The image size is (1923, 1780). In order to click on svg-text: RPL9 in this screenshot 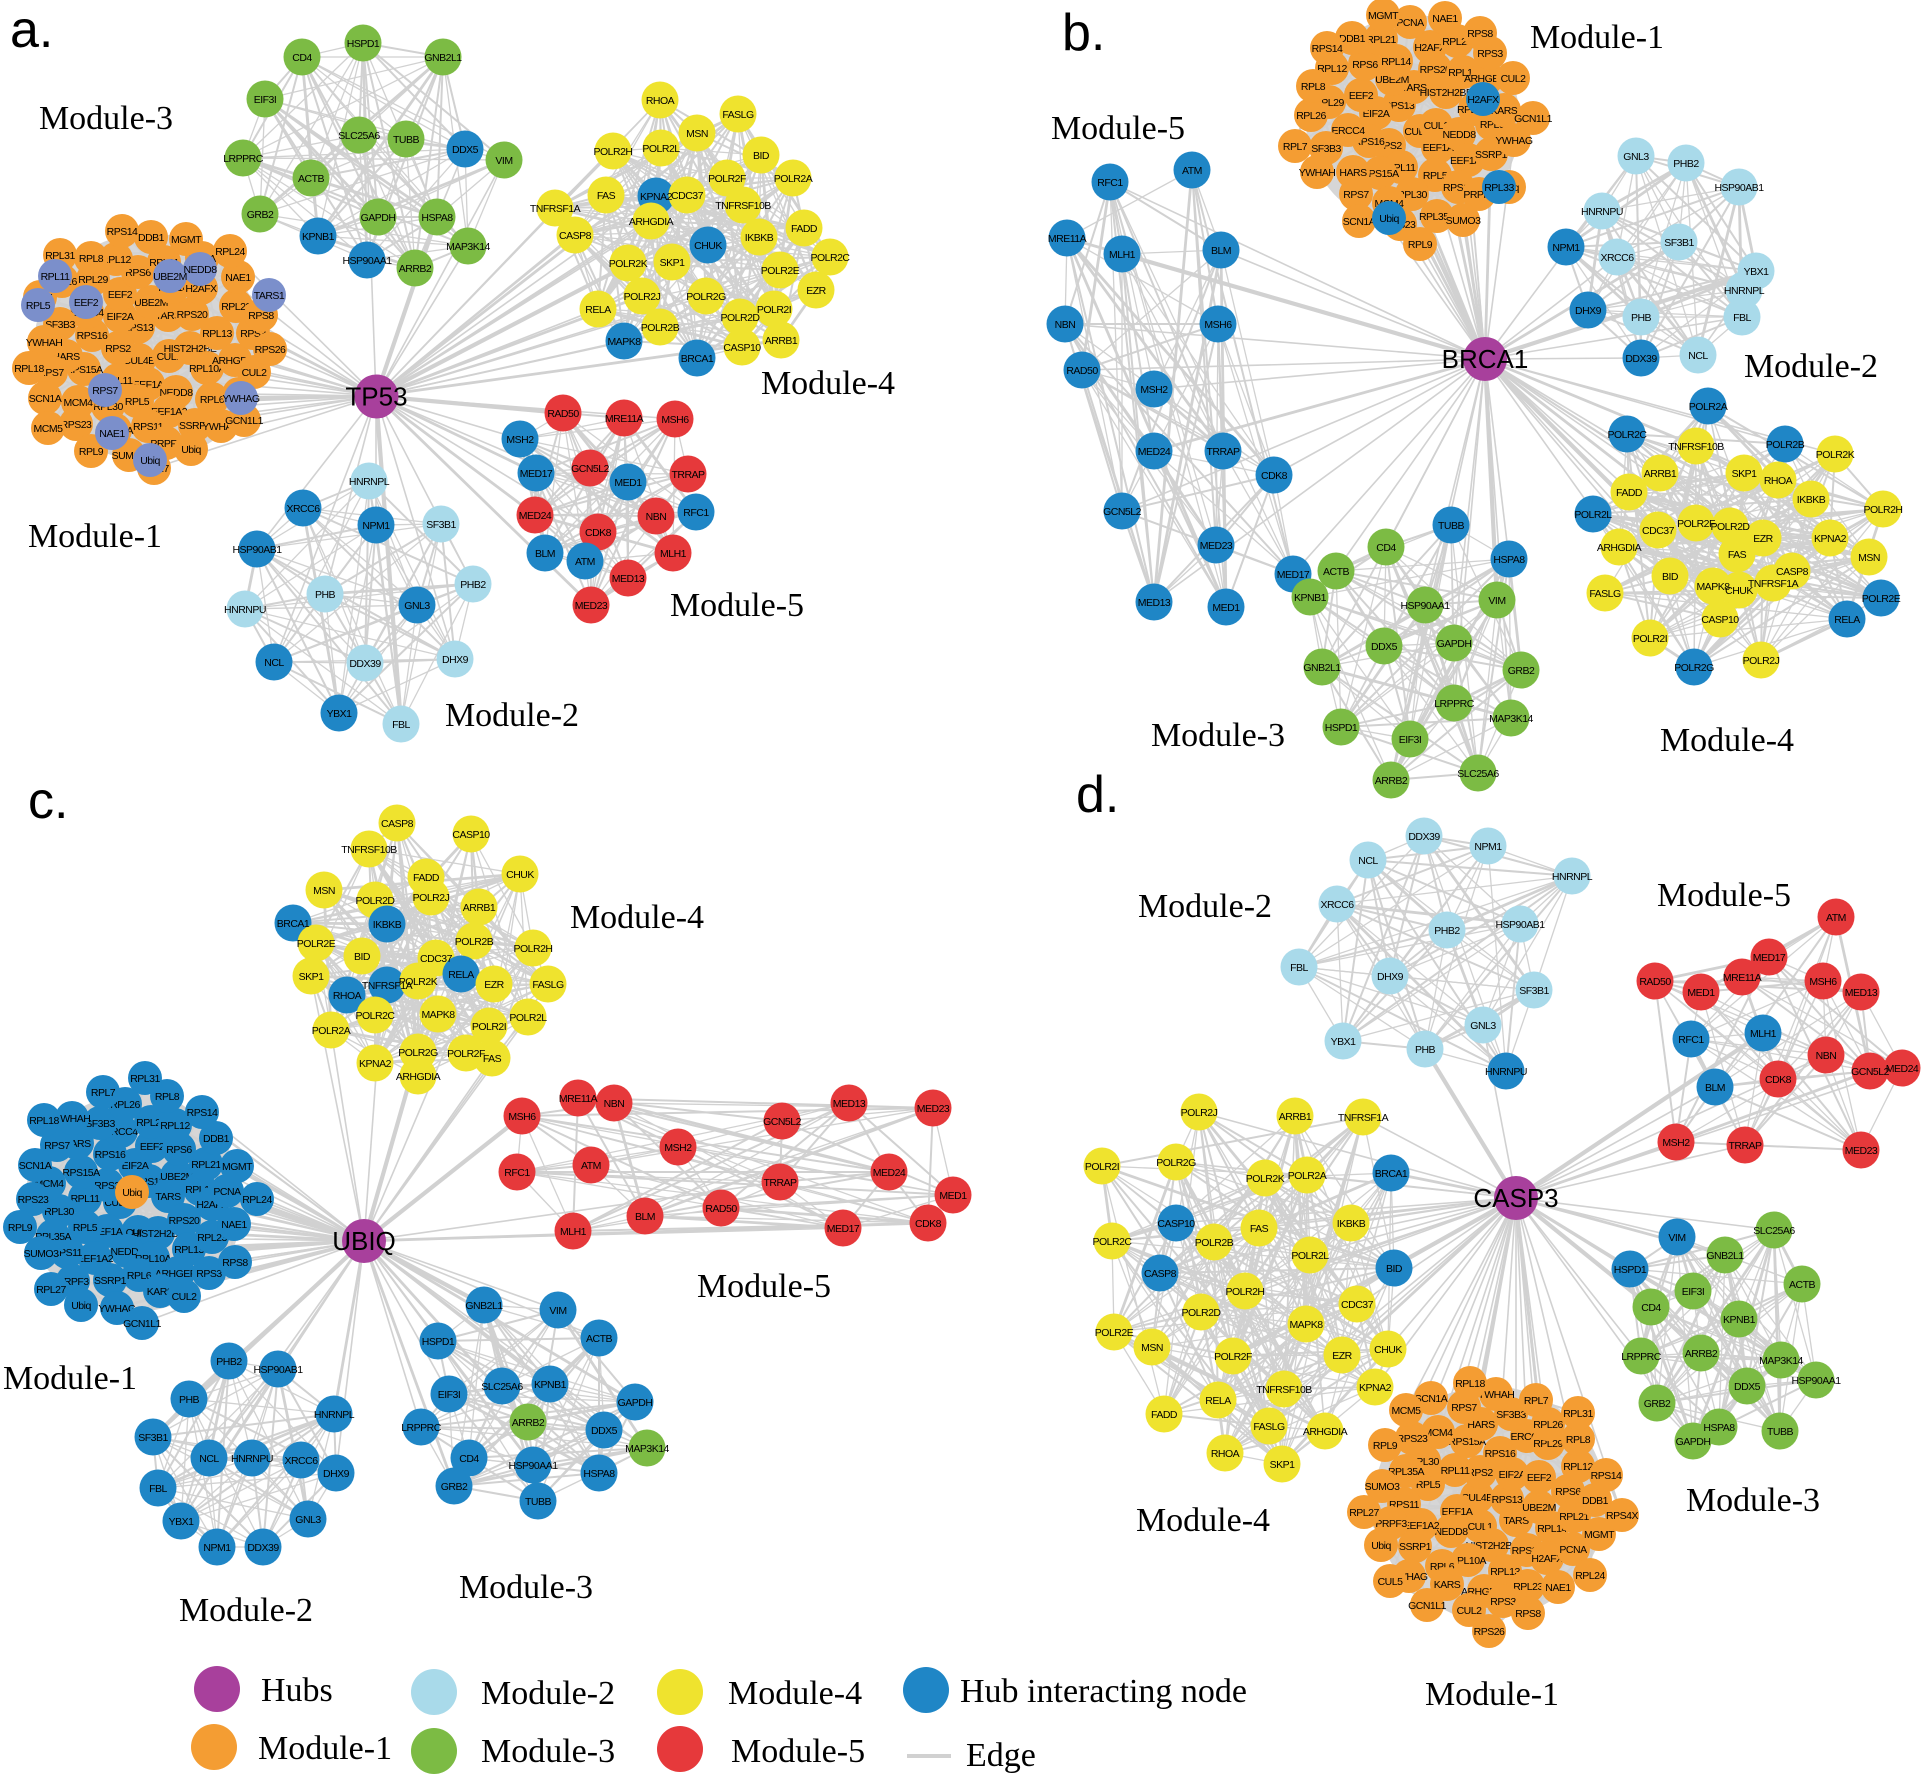, I will do `click(1420, 245)`.